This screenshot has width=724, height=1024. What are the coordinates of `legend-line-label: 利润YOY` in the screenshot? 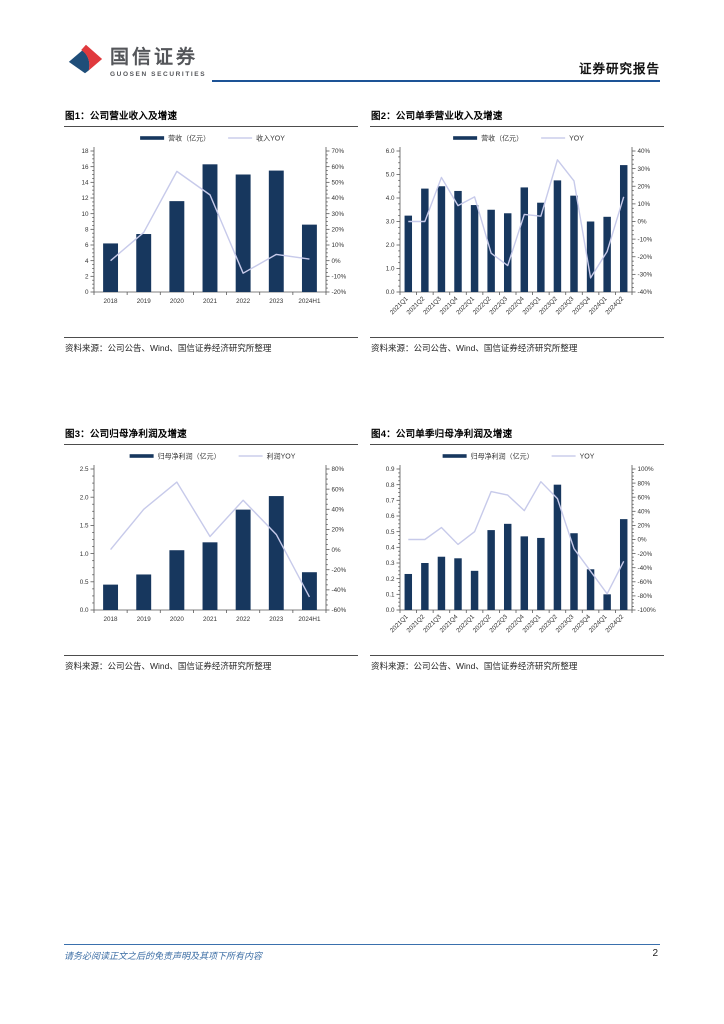 It's located at (281, 456).